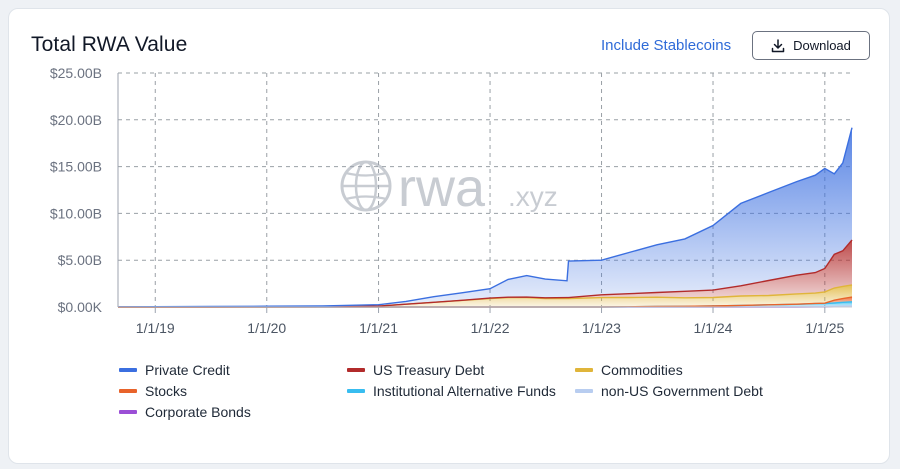 The height and width of the screenshot is (469, 900). What do you see at coordinates (822, 45) in the screenshot?
I see `download-label: Download` at bounding box center [822, 45].